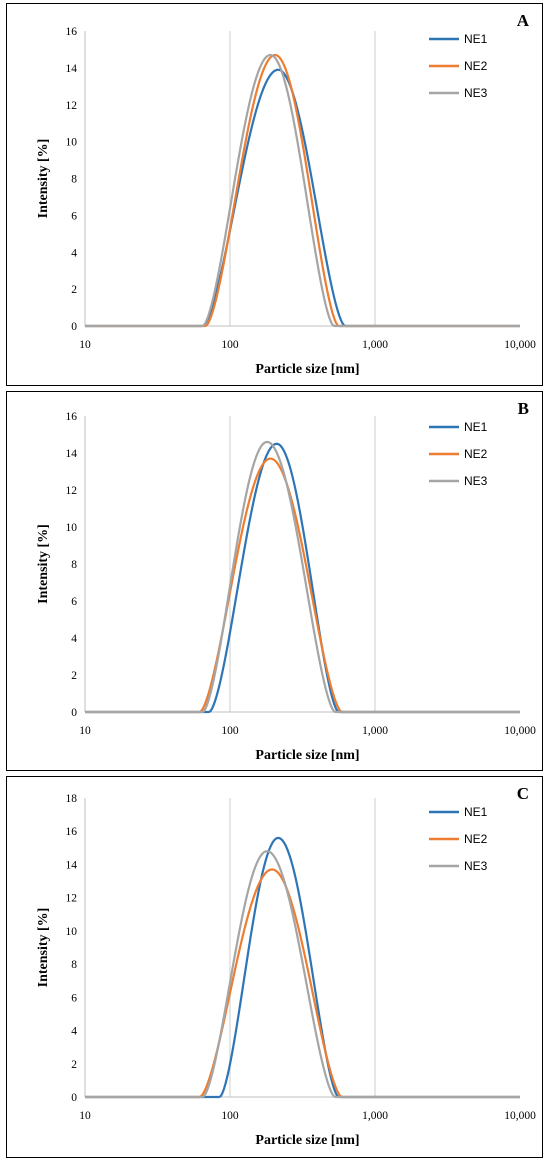  What do you see at coordinates (523, 20) in the screenshot?
I see `panel-letter: A` at bounding box center [523, 20].